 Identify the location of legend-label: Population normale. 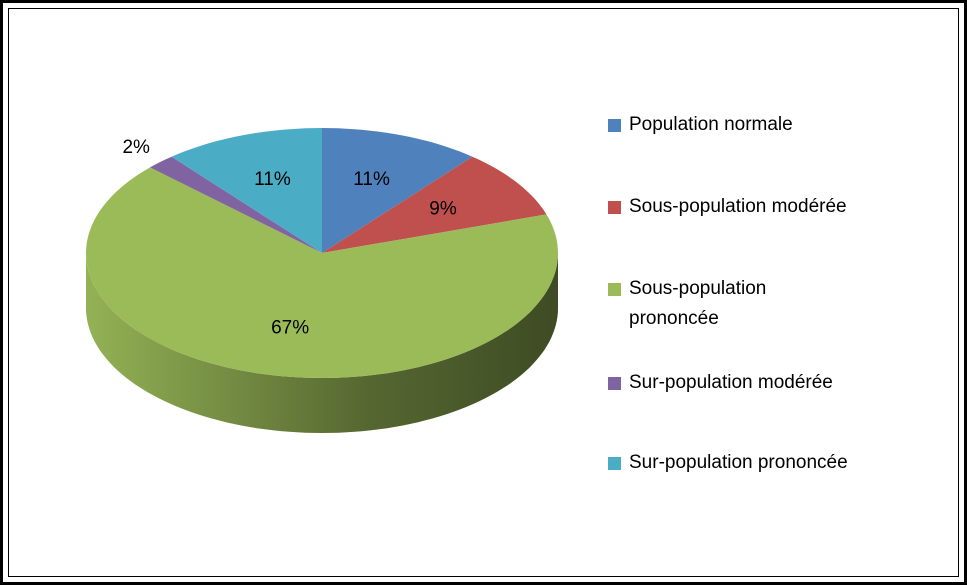
(711, 124).